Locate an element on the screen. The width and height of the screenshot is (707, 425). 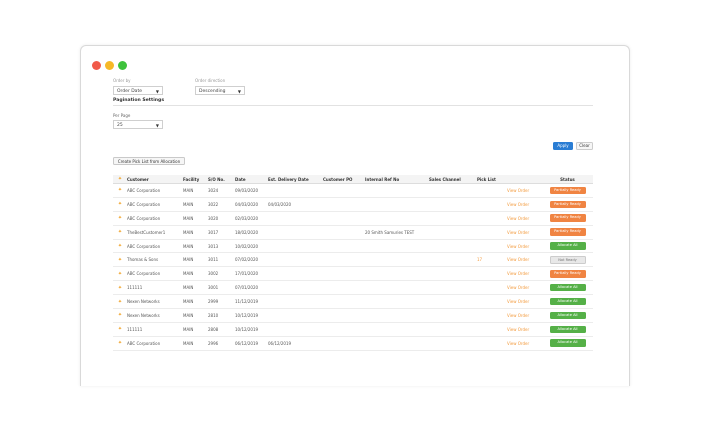
column-header-facility: Facility is located at coordinates (195, 179).